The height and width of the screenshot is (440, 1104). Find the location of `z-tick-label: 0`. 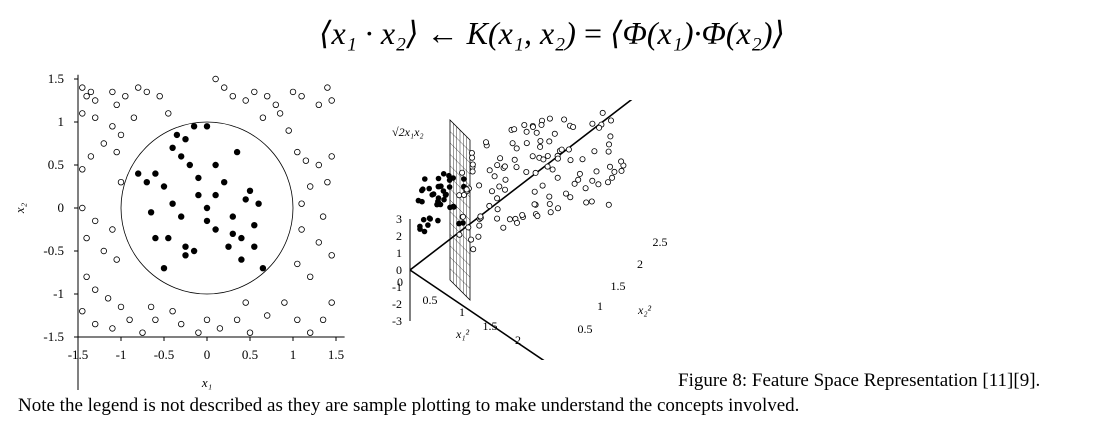

z-tick-label: 0 is located at coordinates (399, 270).